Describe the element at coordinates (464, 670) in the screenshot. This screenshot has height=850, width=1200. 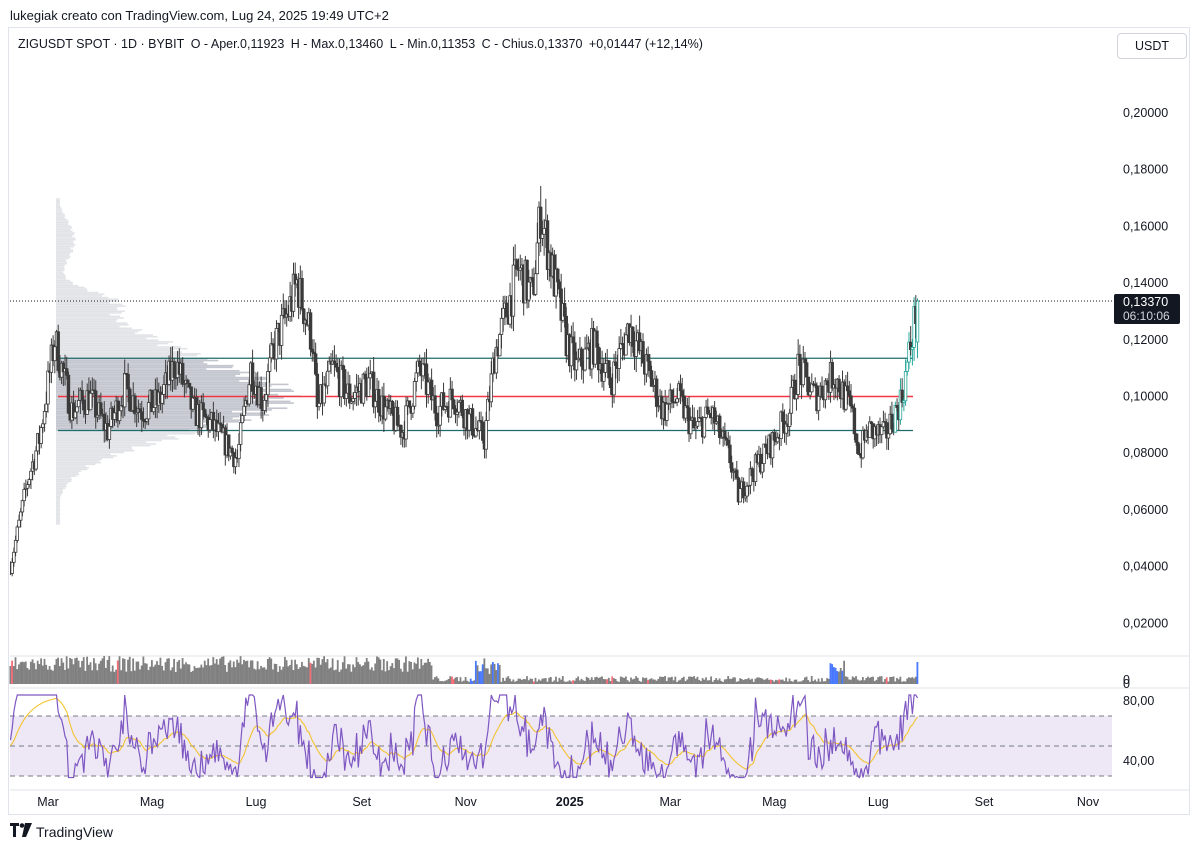
I see `volume-bars` at that location.